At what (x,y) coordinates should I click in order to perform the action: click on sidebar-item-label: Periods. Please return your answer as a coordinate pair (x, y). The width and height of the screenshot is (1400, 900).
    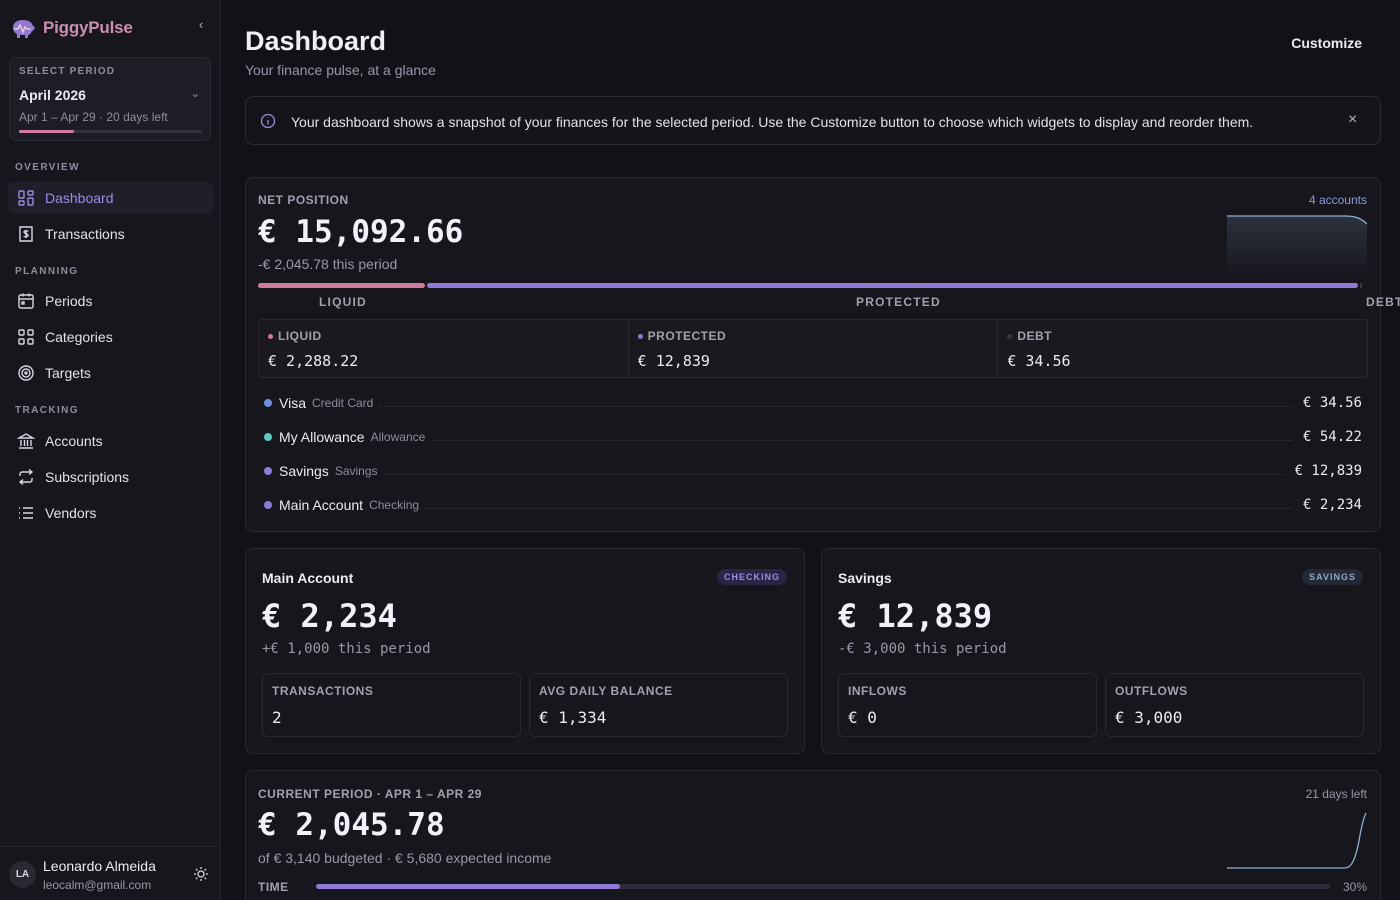
    Looking at the image, I should click on (69, 301).